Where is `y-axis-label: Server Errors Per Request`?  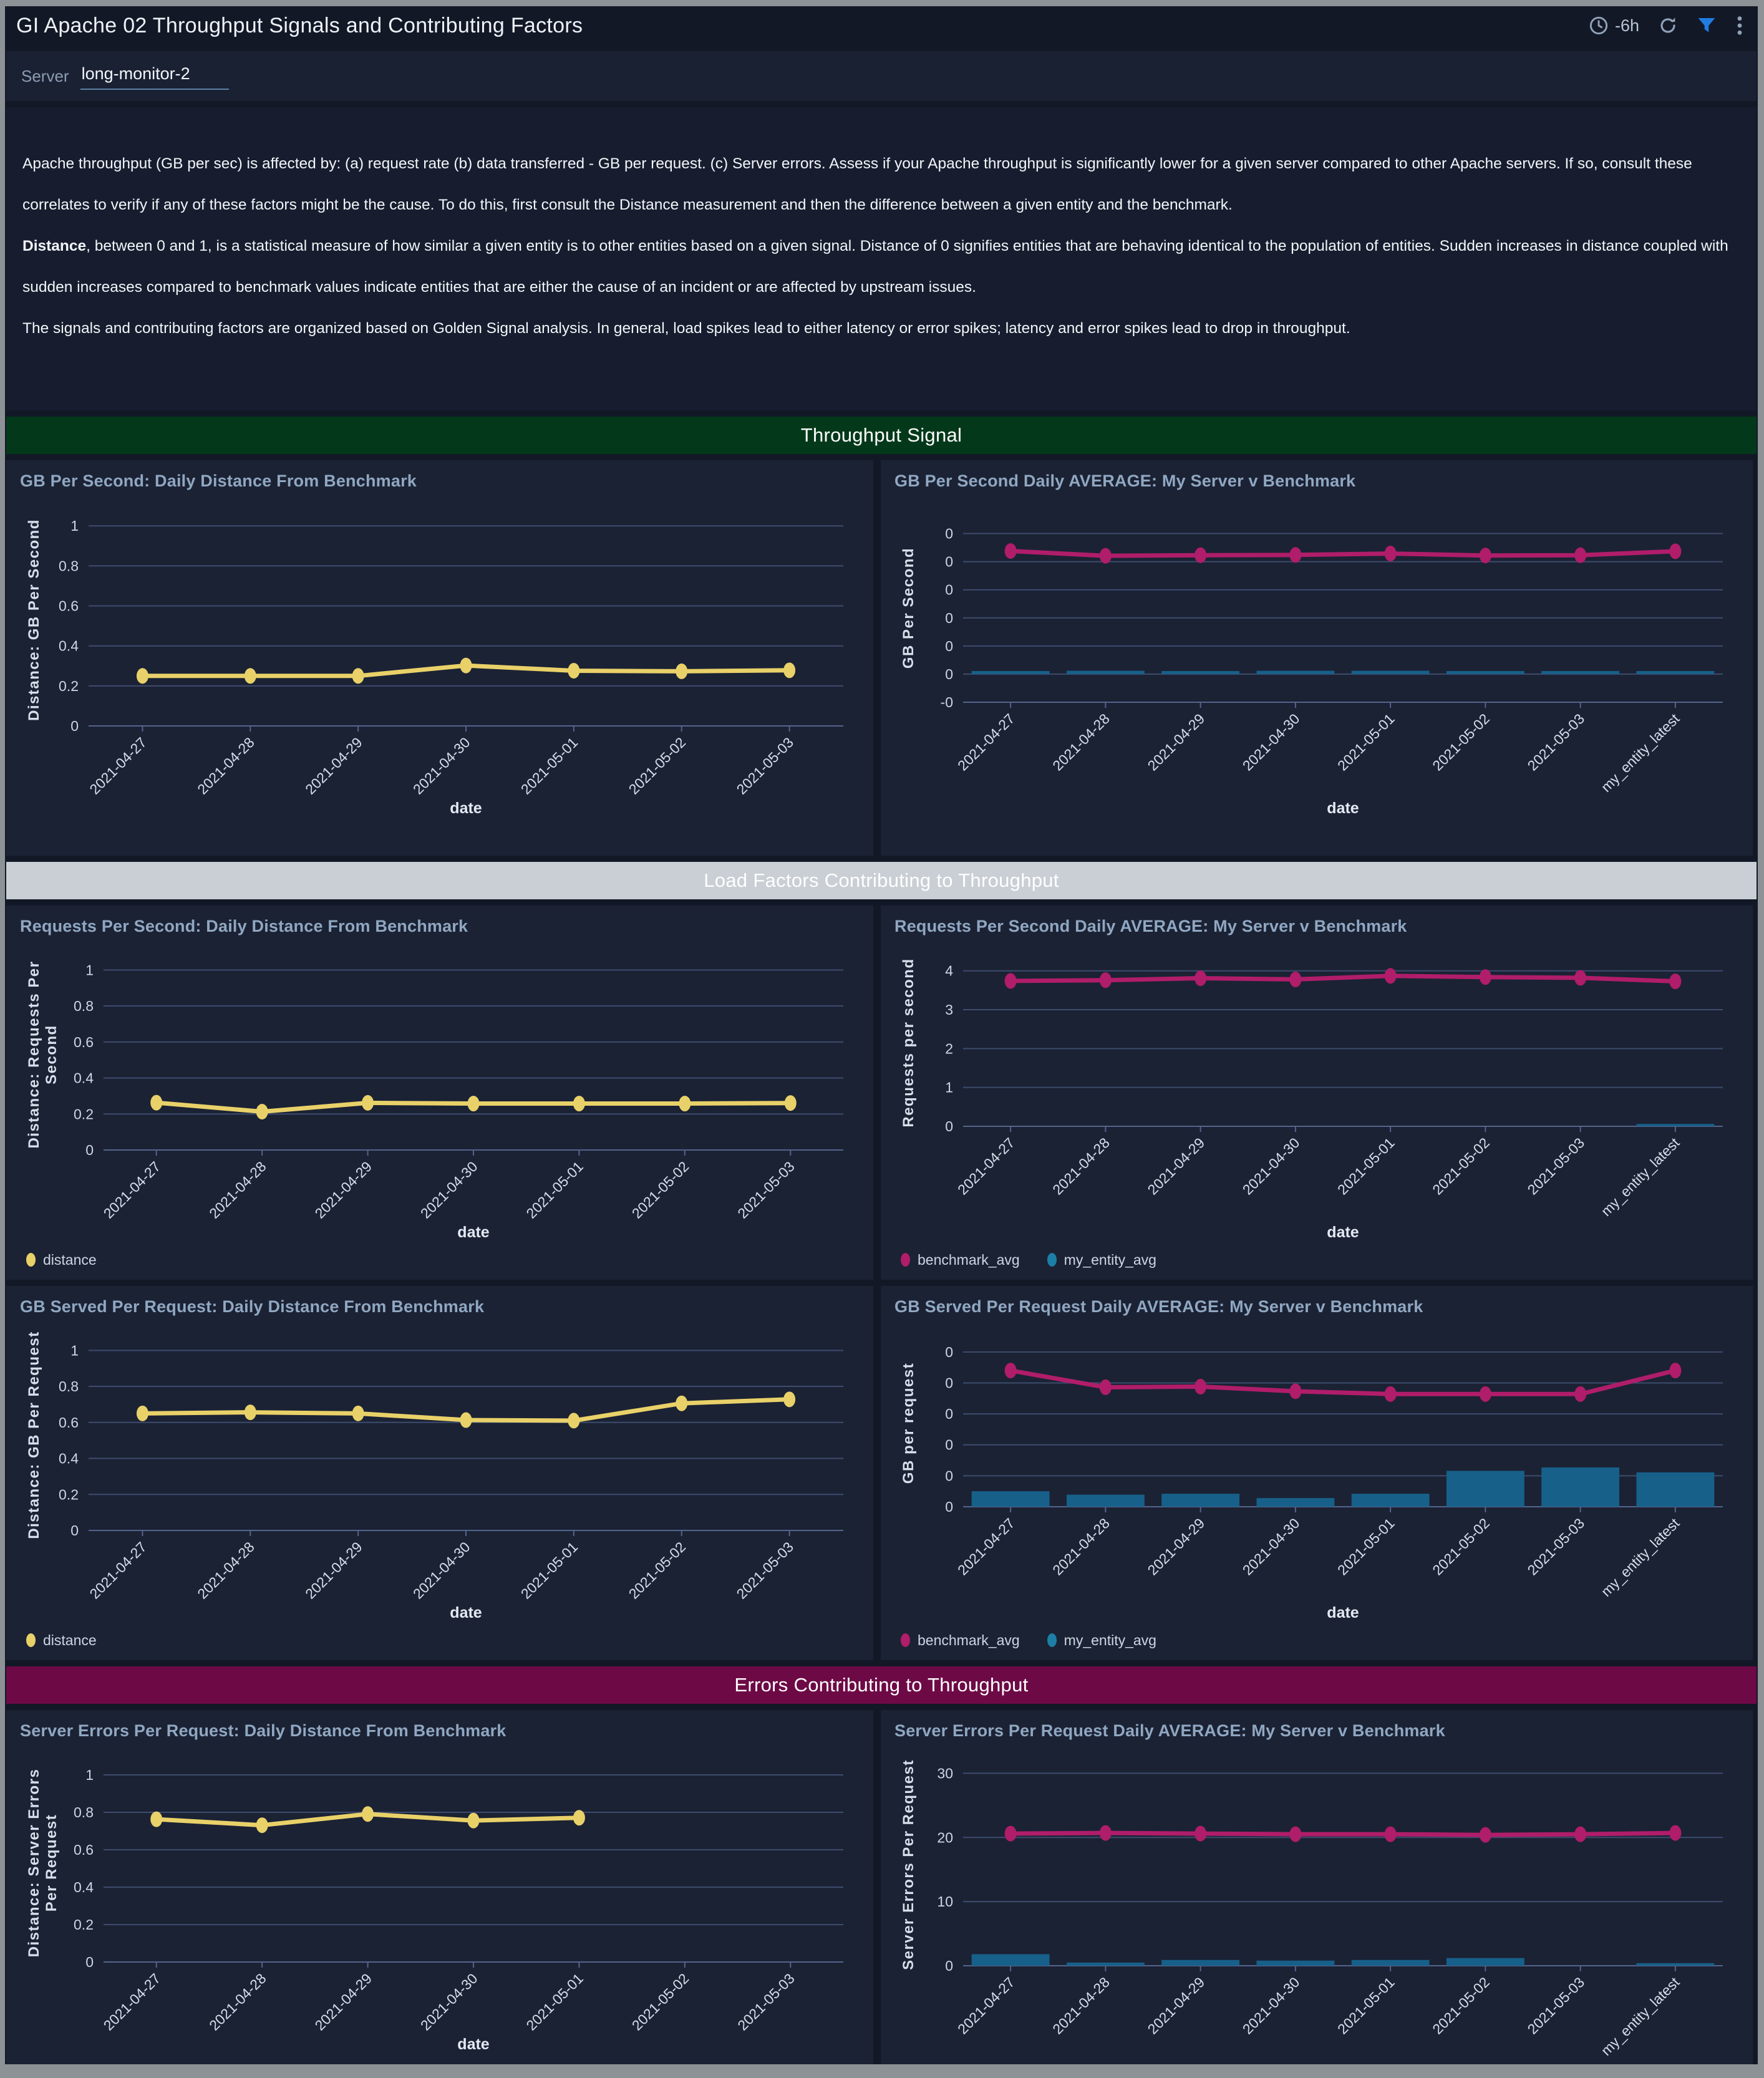
y-axis-label: Server Errors Per Request is located at coordinates (908, 1864).